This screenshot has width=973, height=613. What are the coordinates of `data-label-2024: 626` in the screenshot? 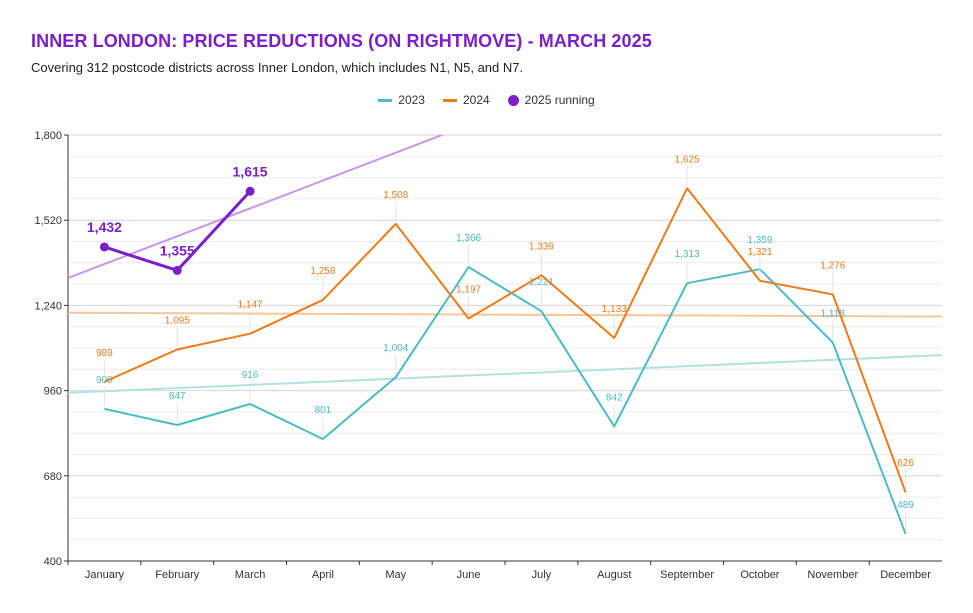 It's located at (905, 463).